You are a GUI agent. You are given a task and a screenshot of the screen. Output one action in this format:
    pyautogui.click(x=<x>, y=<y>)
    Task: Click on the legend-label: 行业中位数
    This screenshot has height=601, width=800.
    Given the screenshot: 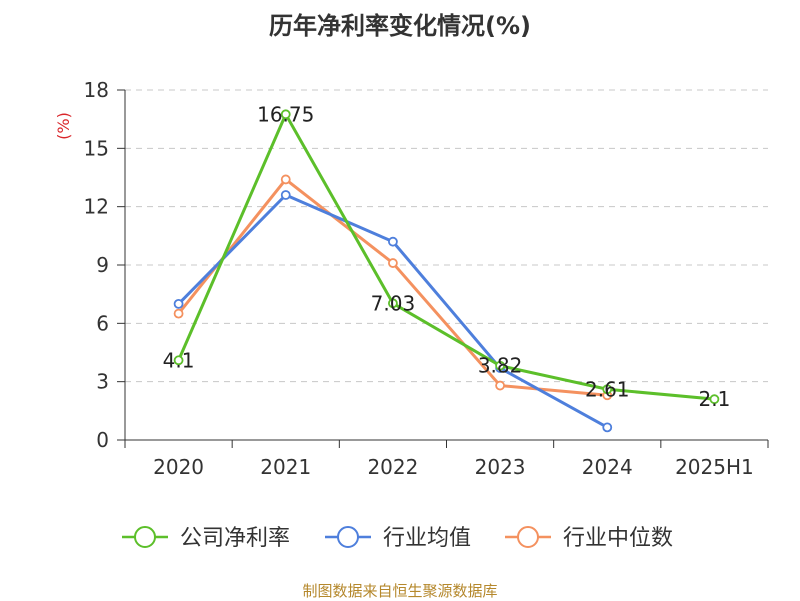 What is the action you would take?
    pyautogui.click(x=618, y=538)
    